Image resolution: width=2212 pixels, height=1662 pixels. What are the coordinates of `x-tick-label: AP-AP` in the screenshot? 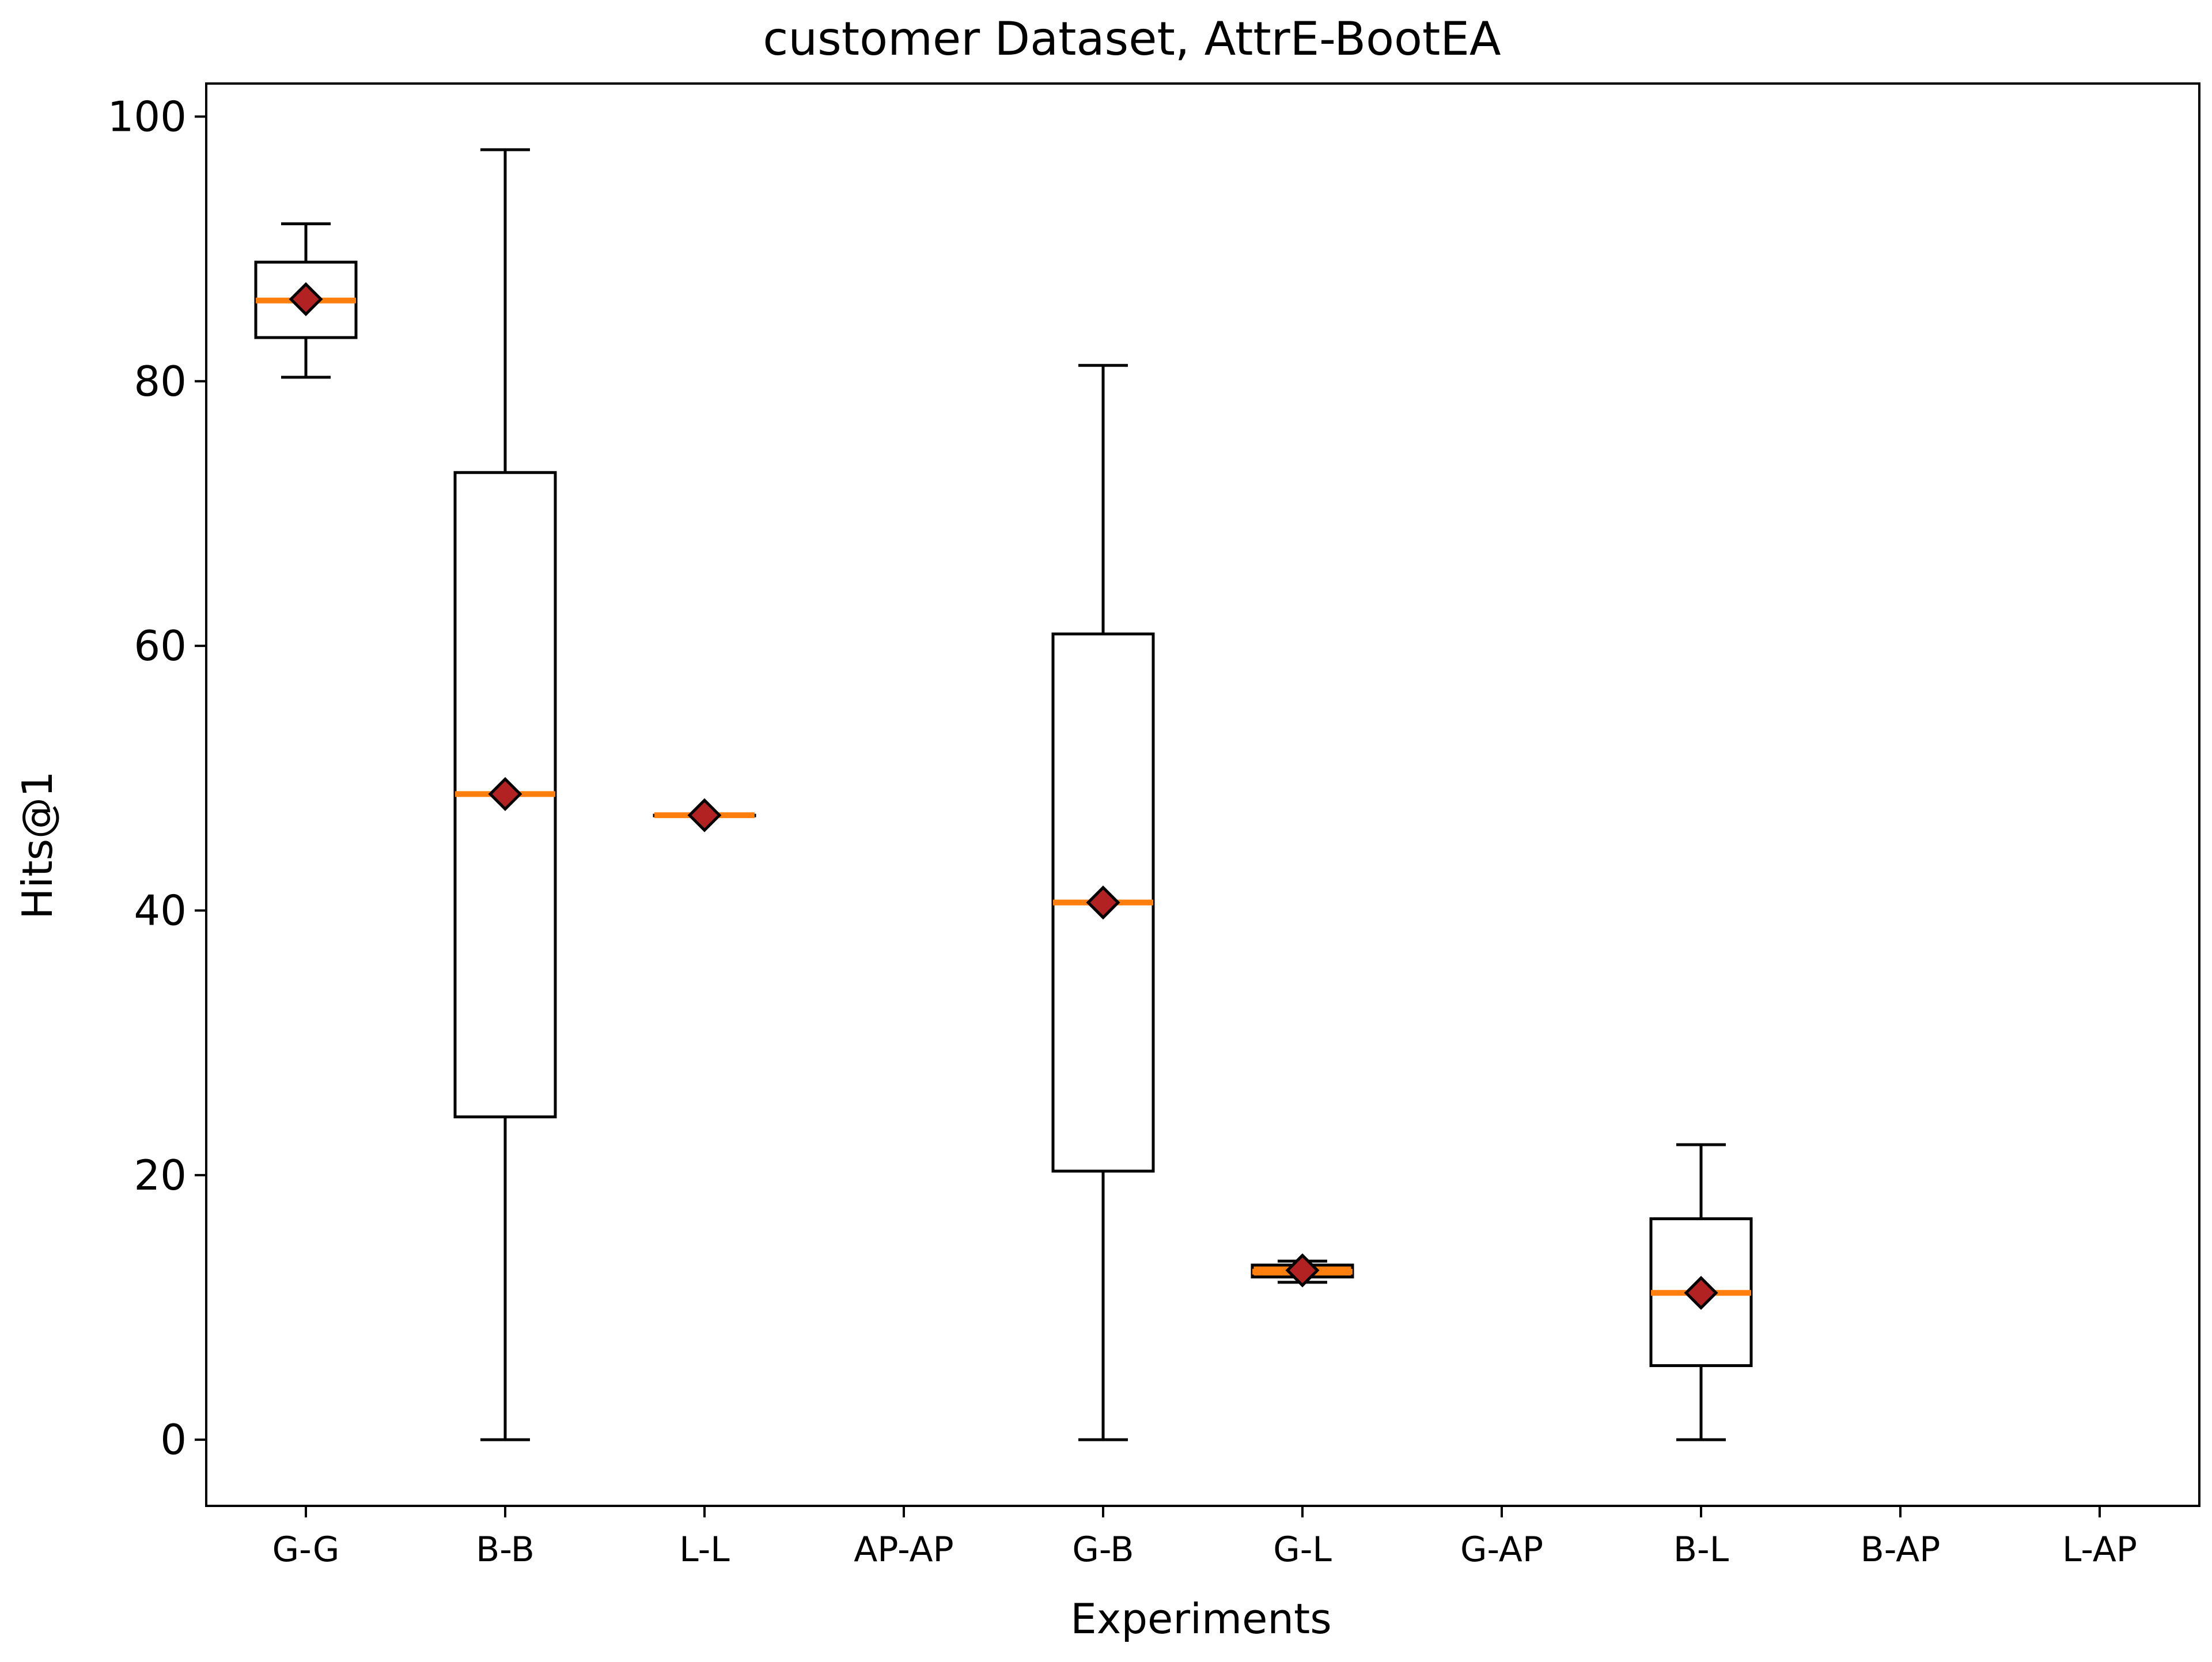 It's located at (903, 1550).